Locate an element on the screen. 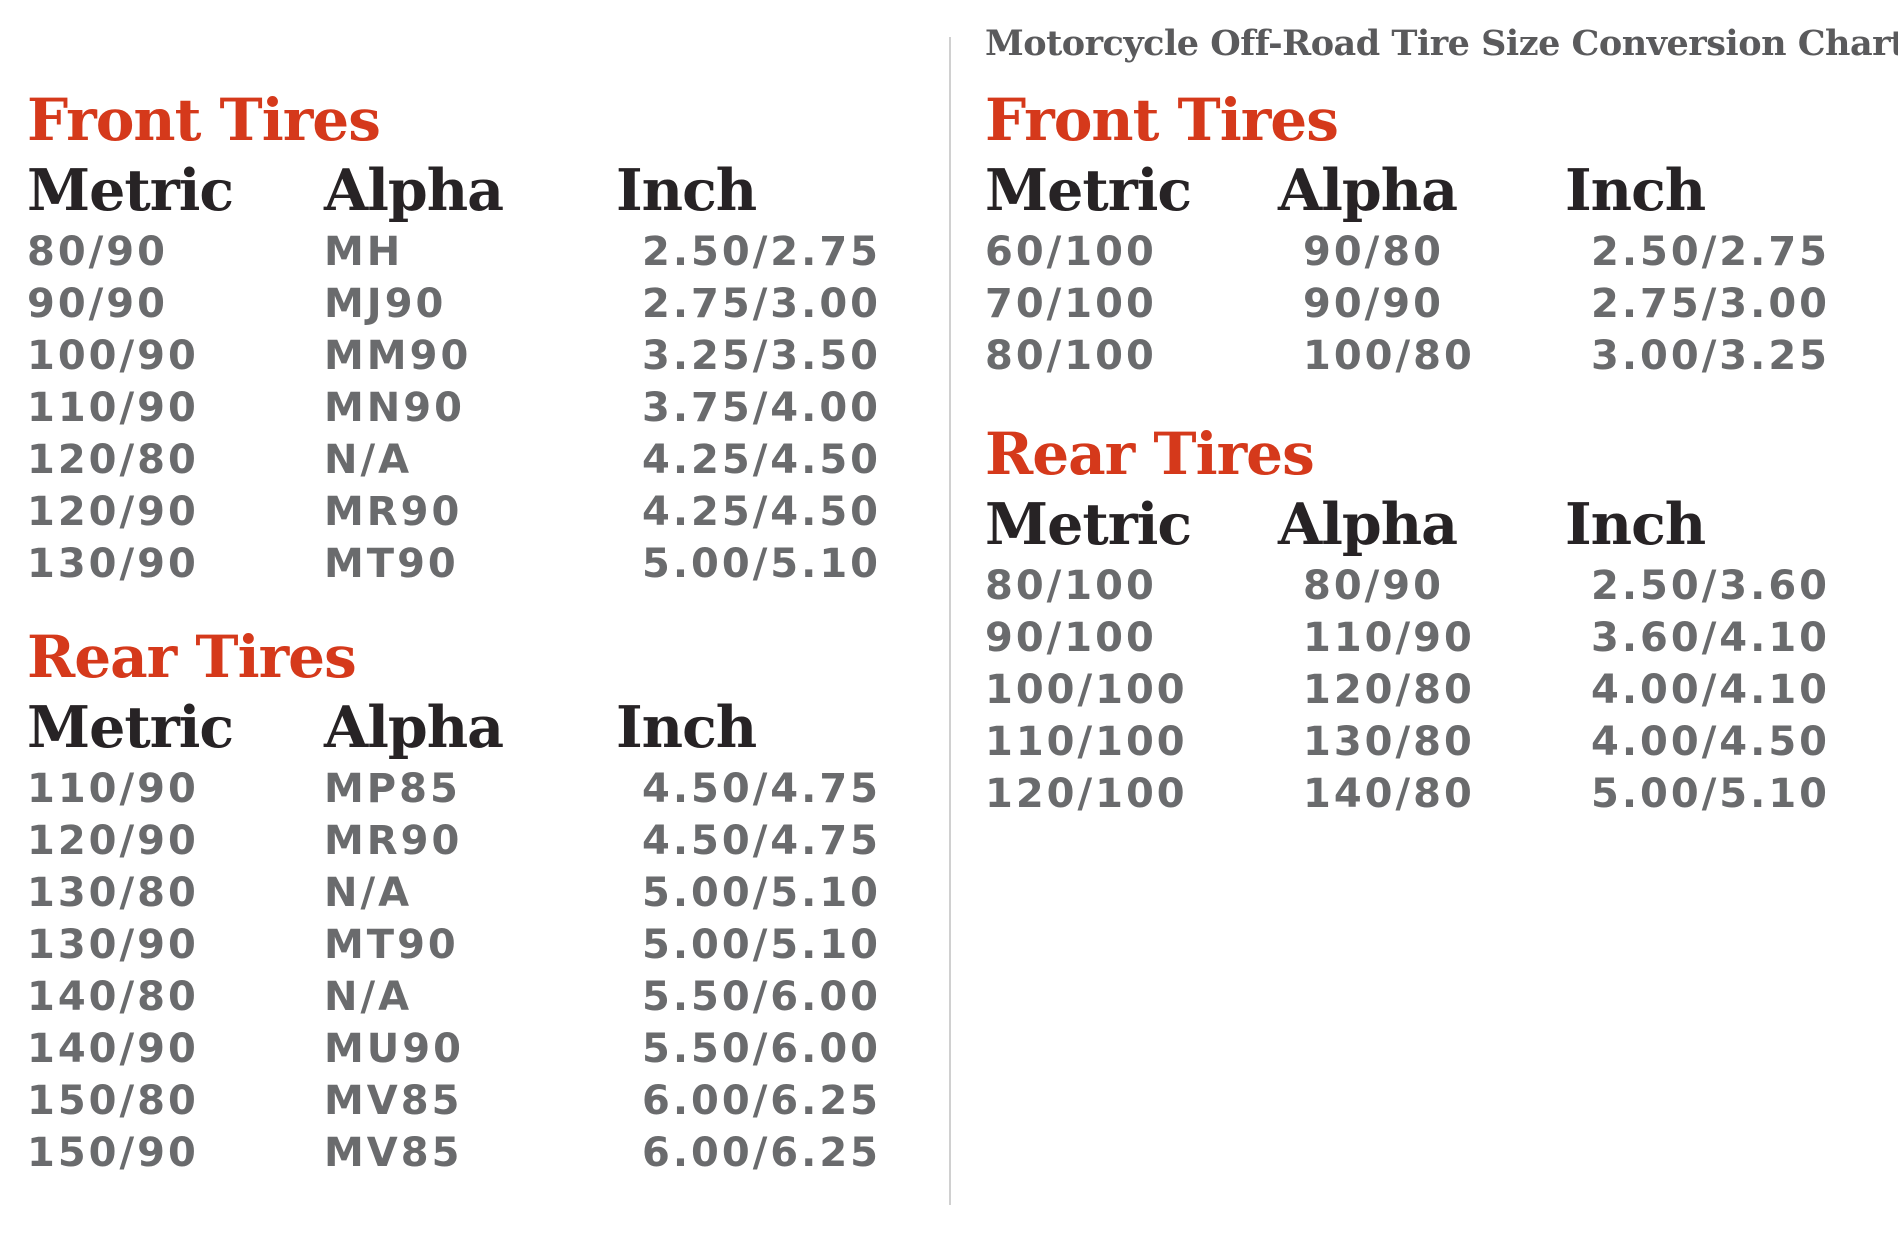 The width and height of the screenshot is (1898, 1236). table-cell: MM90 is located at coordinates (398, 356).